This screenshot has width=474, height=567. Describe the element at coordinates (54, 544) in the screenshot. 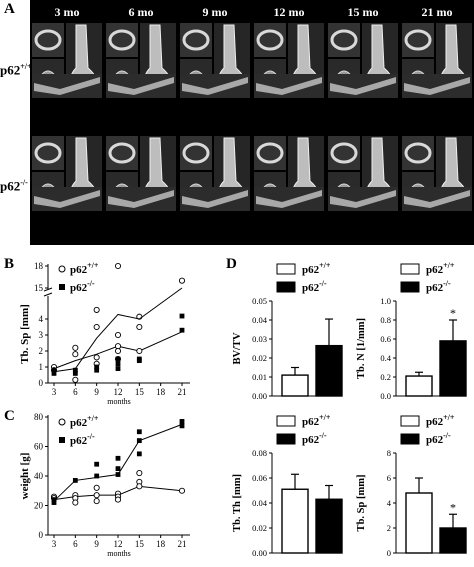

I see `x-tick-label: 3` at that location.